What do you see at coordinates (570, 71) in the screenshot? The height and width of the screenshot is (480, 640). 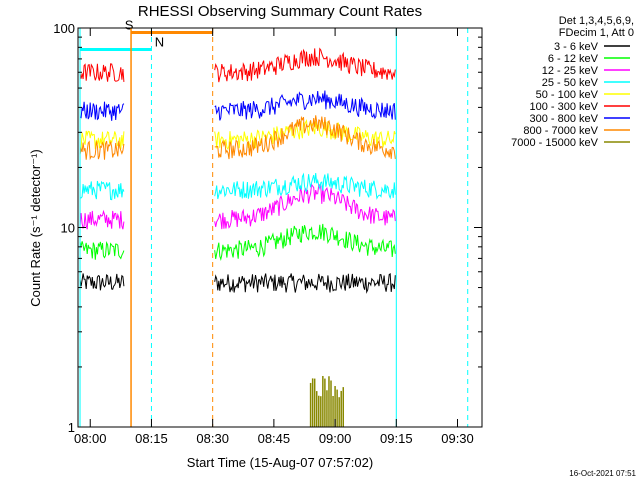 I see `legend-label: 12 - 25 keV` at bounding box center [570, 71].